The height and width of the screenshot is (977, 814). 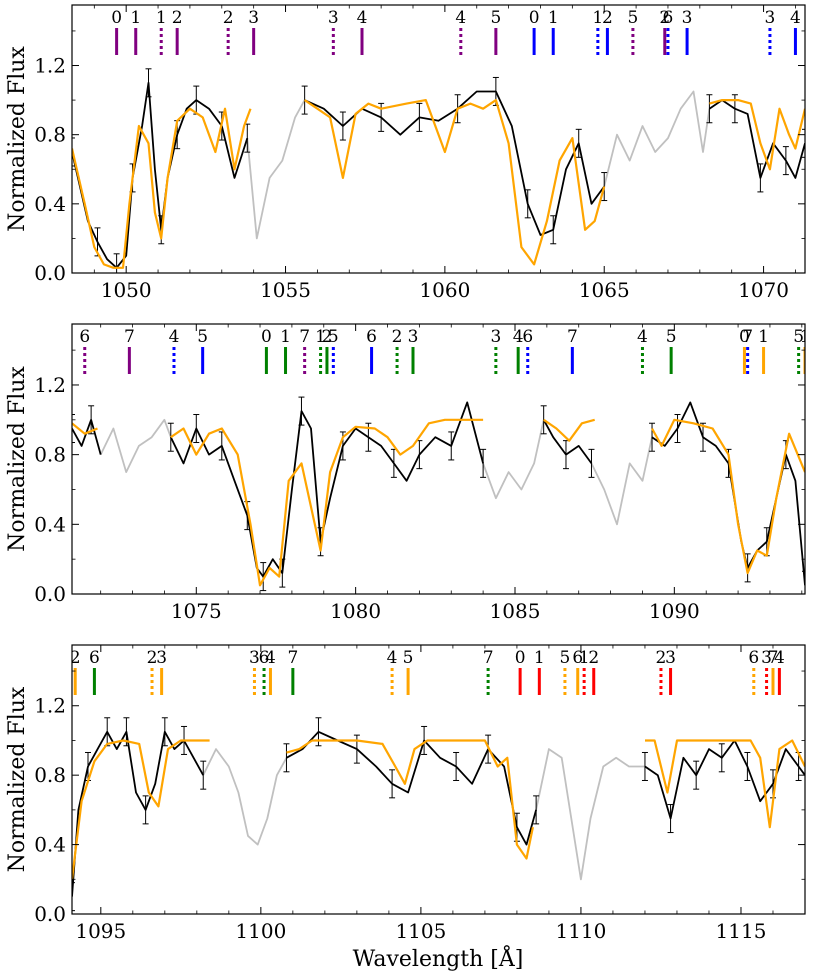 What do you see at coordinates (260, 931) in the screenshot?
I see `x-tick-label: 1100` at bounding box center [260, 931].